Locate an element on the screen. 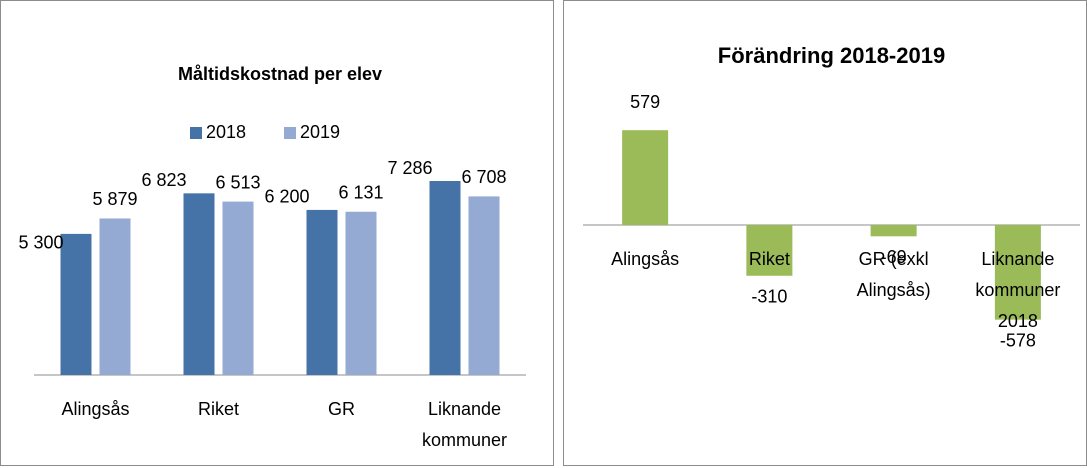 This screenshot has width=1087, height=468. x-tick-label: Liknande kommuner is located at coordinates (464, 424).